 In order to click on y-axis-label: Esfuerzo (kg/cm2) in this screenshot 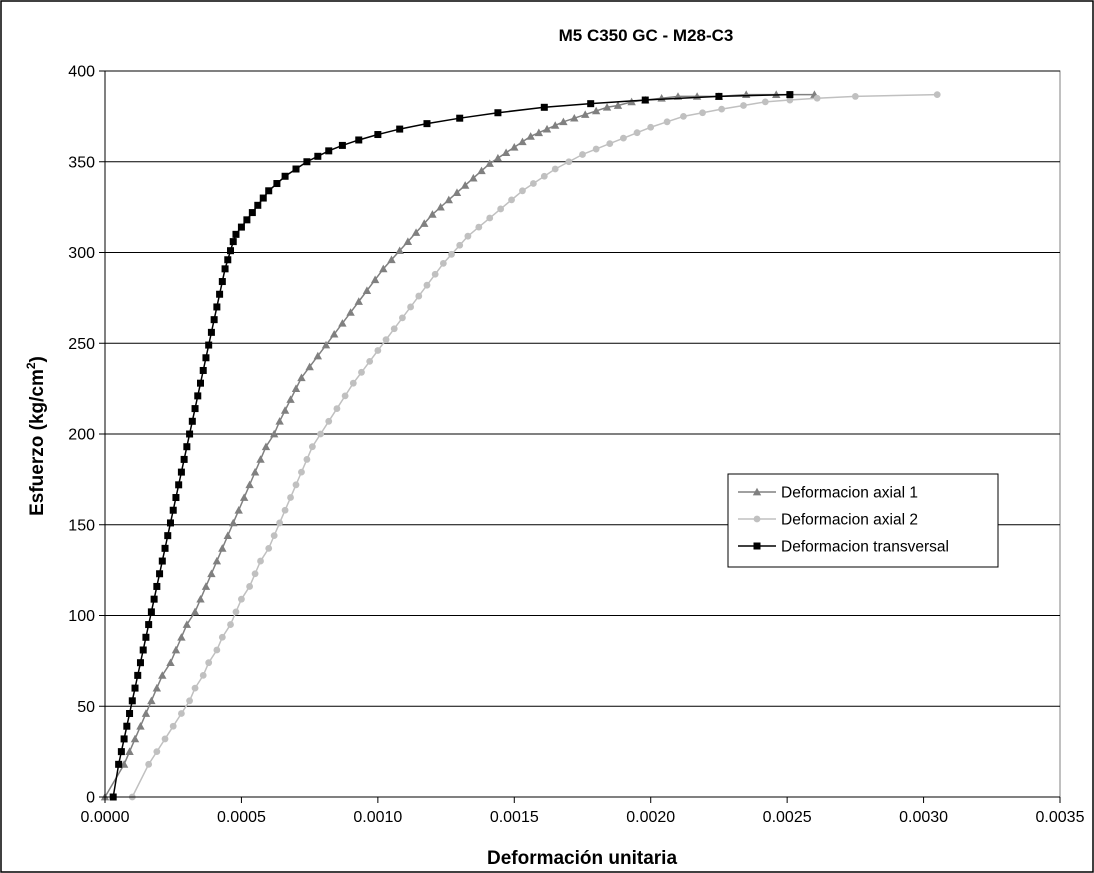, I will do `click(36, 436)`.